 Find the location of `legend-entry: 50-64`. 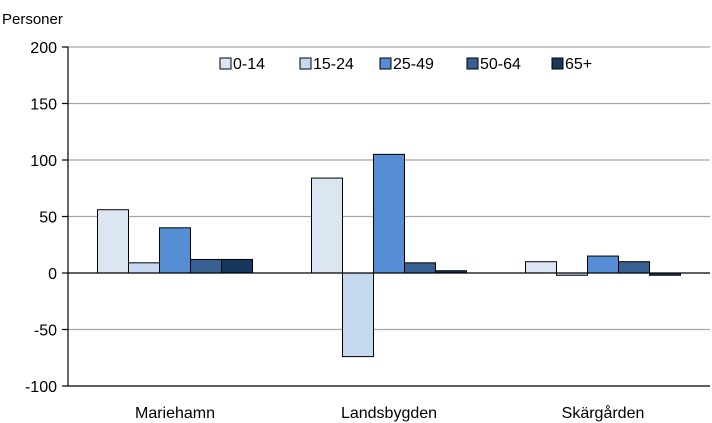

legend-entry: 50-64 is located at coordinates (500, 64).